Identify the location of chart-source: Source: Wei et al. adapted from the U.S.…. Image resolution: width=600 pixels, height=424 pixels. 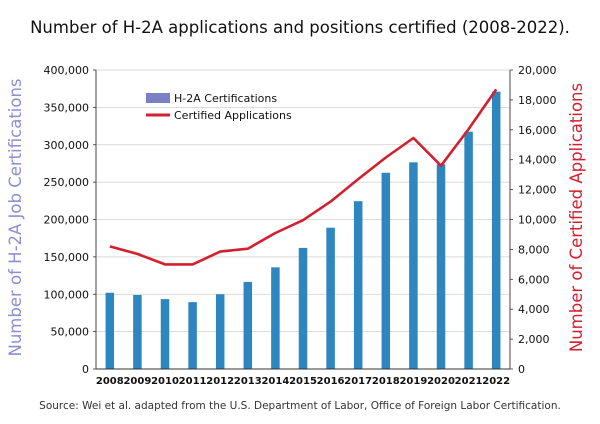
(300, 406).